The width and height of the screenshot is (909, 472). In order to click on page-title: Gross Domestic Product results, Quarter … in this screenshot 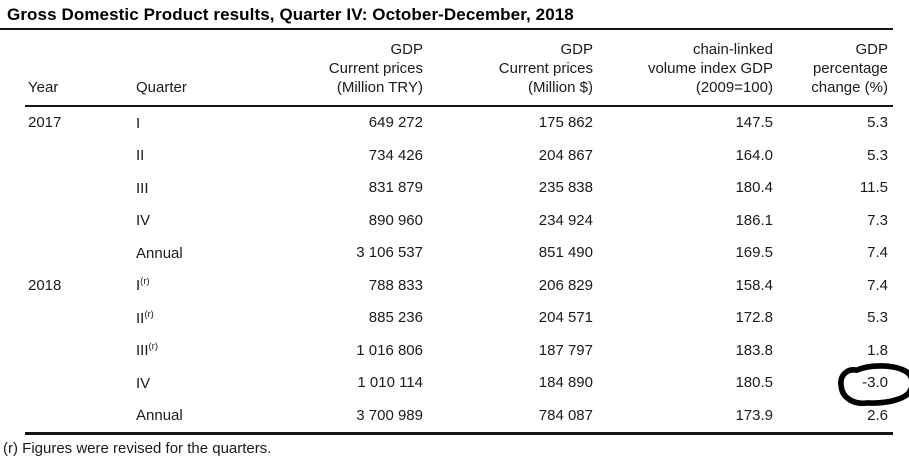, I will do `click(446, 15)`.